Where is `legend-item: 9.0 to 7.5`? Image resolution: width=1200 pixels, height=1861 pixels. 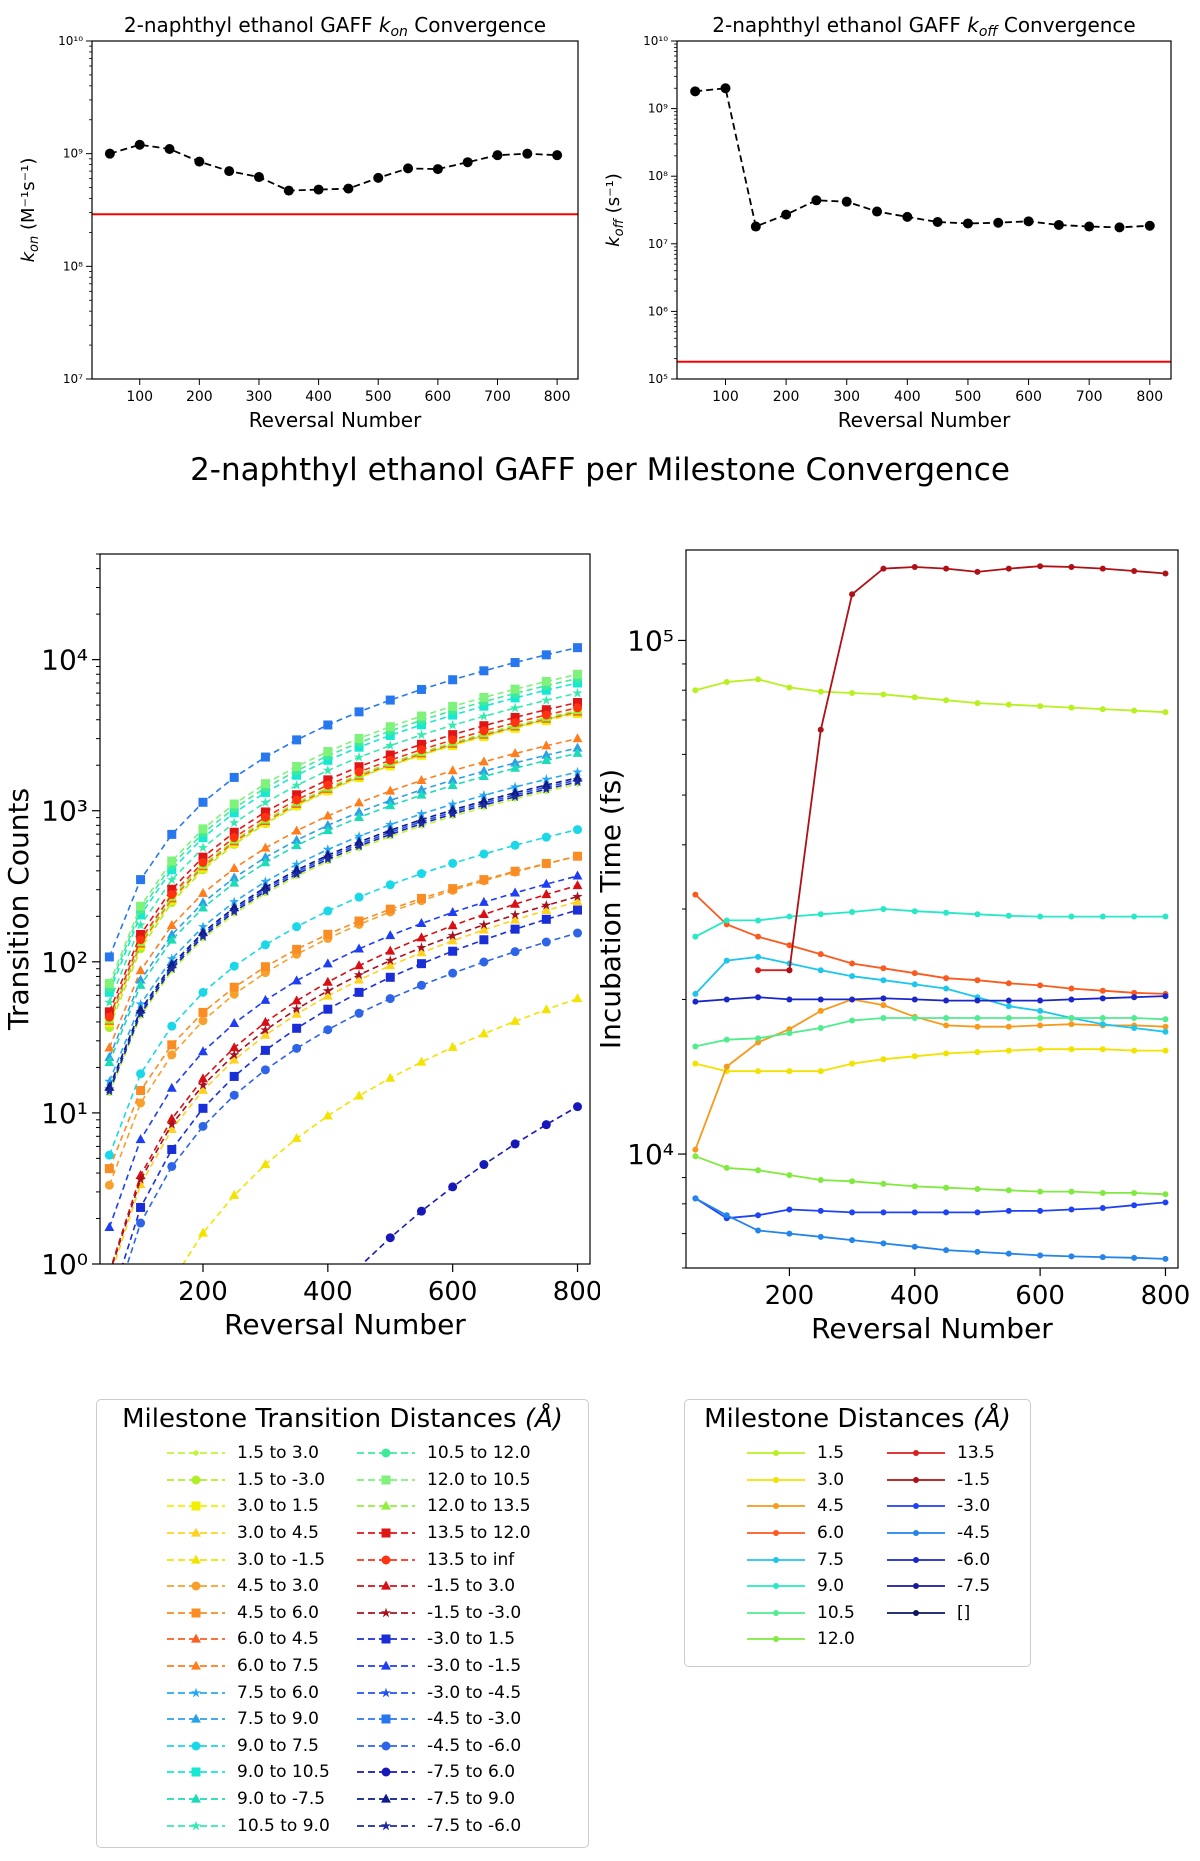 legend-item: 9.0 to 7.5 is located at coordinates (260, 1746).